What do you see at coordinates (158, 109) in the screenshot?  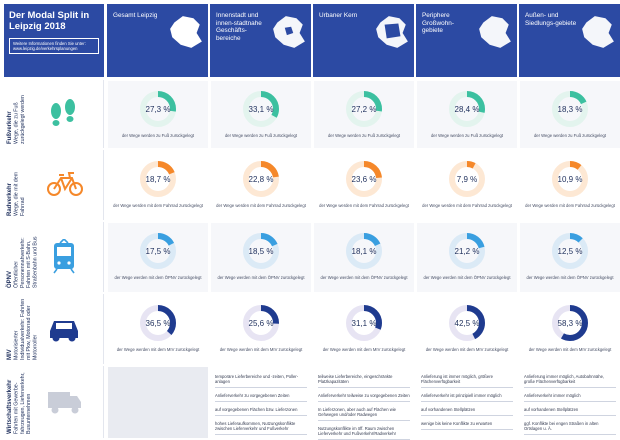 I see `percentage-label: 27,3 %` at bounding box center [158, 109].